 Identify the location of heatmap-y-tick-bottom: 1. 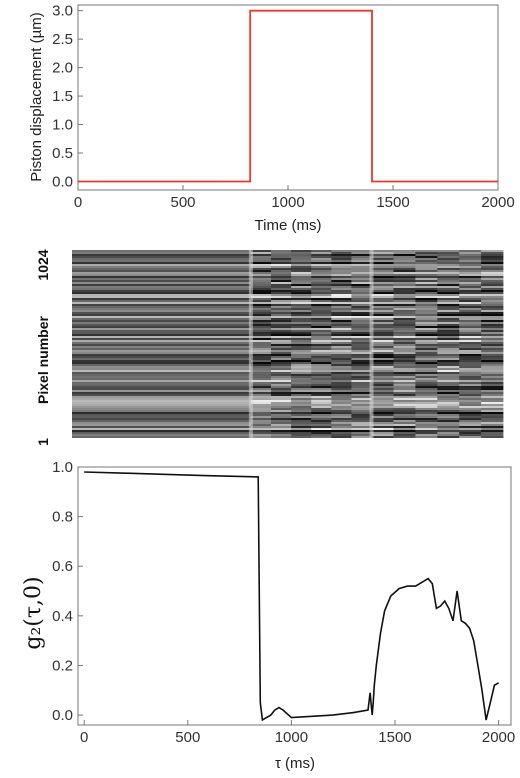
(43, 442).